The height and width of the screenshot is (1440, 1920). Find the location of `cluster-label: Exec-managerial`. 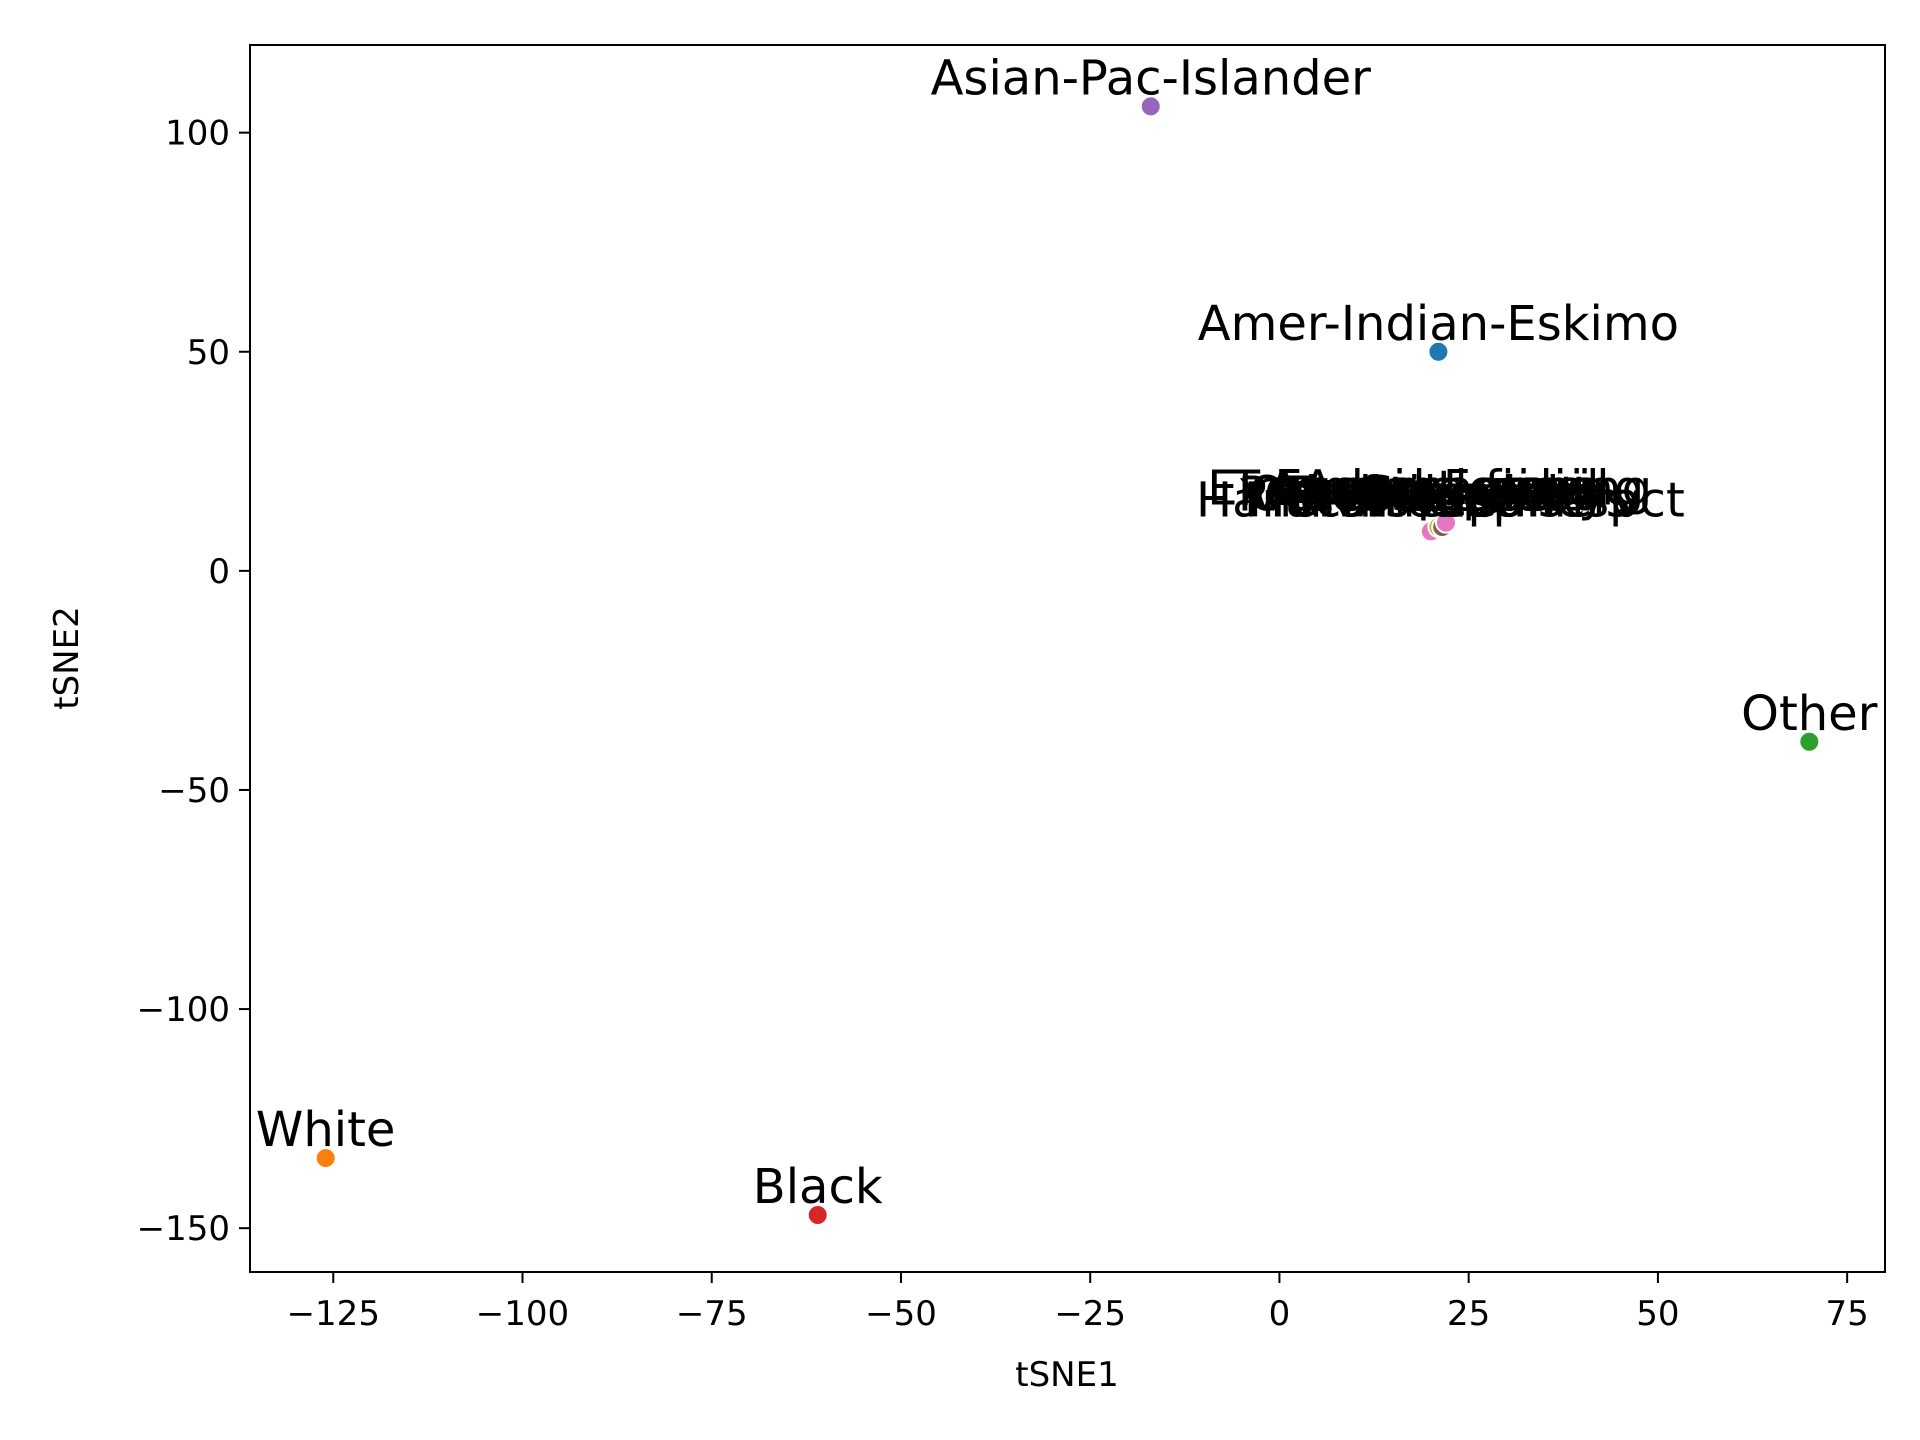

cluster-label: Exec-managerial is located at coordinates (1408, 489).